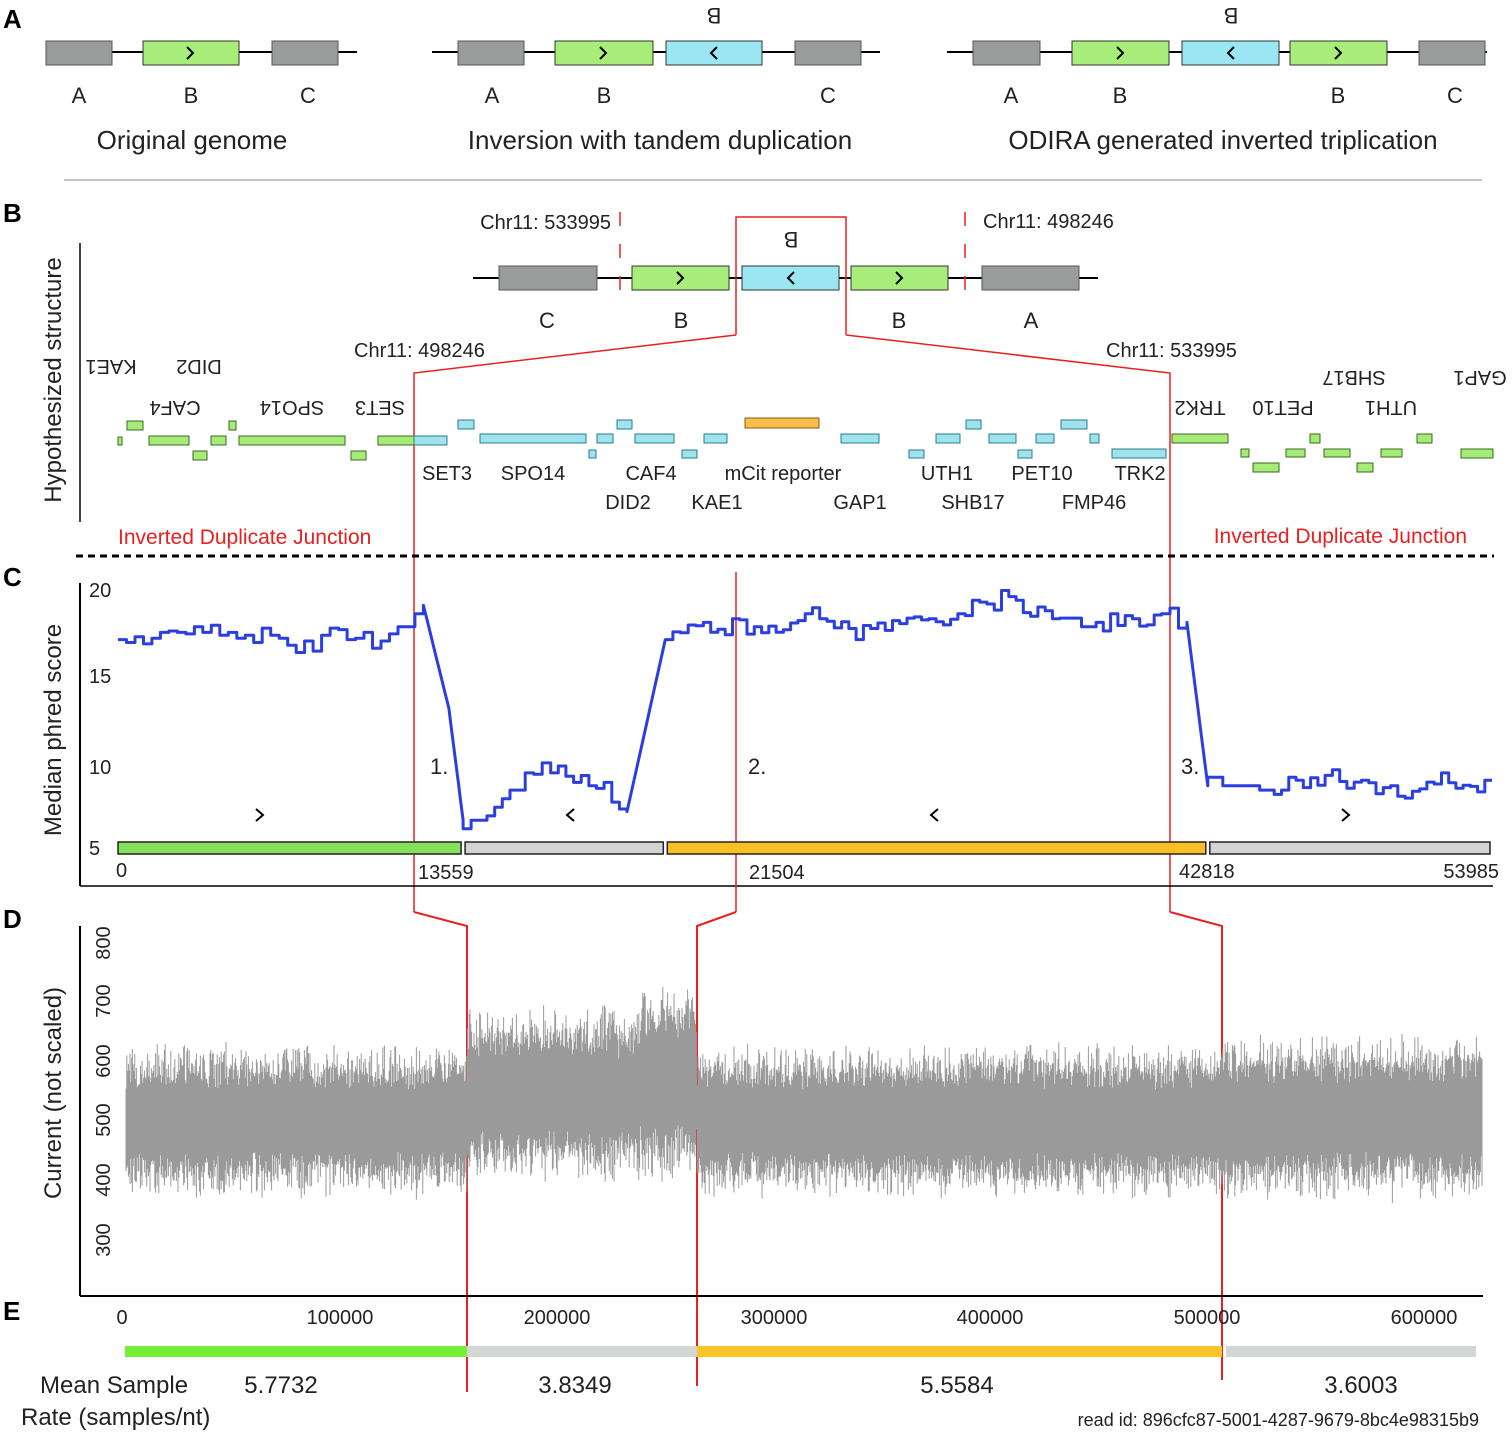 The image size is (1512, 1434). I want to click on current-ytick: 300, so click(104, 1239).